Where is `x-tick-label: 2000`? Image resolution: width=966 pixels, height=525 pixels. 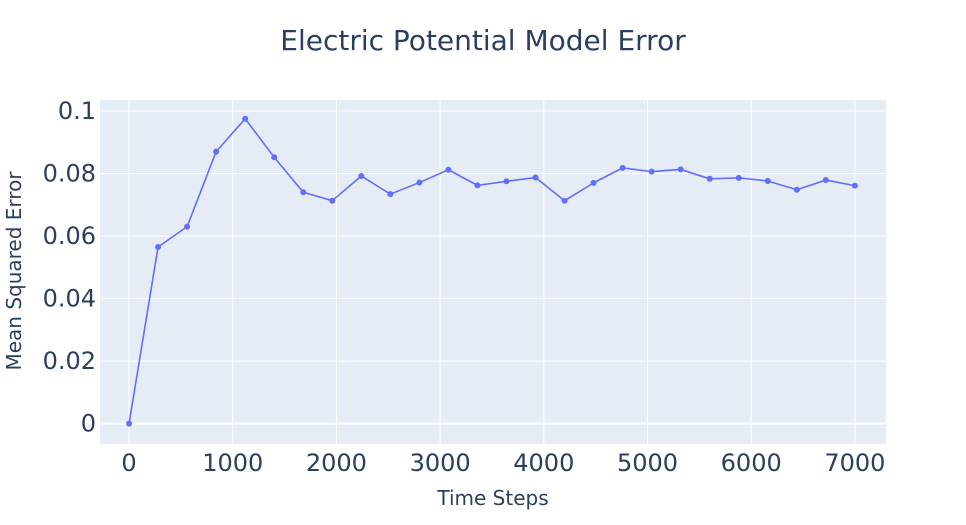 x-tick-label: 2000 is located at coordinates (336, 463).